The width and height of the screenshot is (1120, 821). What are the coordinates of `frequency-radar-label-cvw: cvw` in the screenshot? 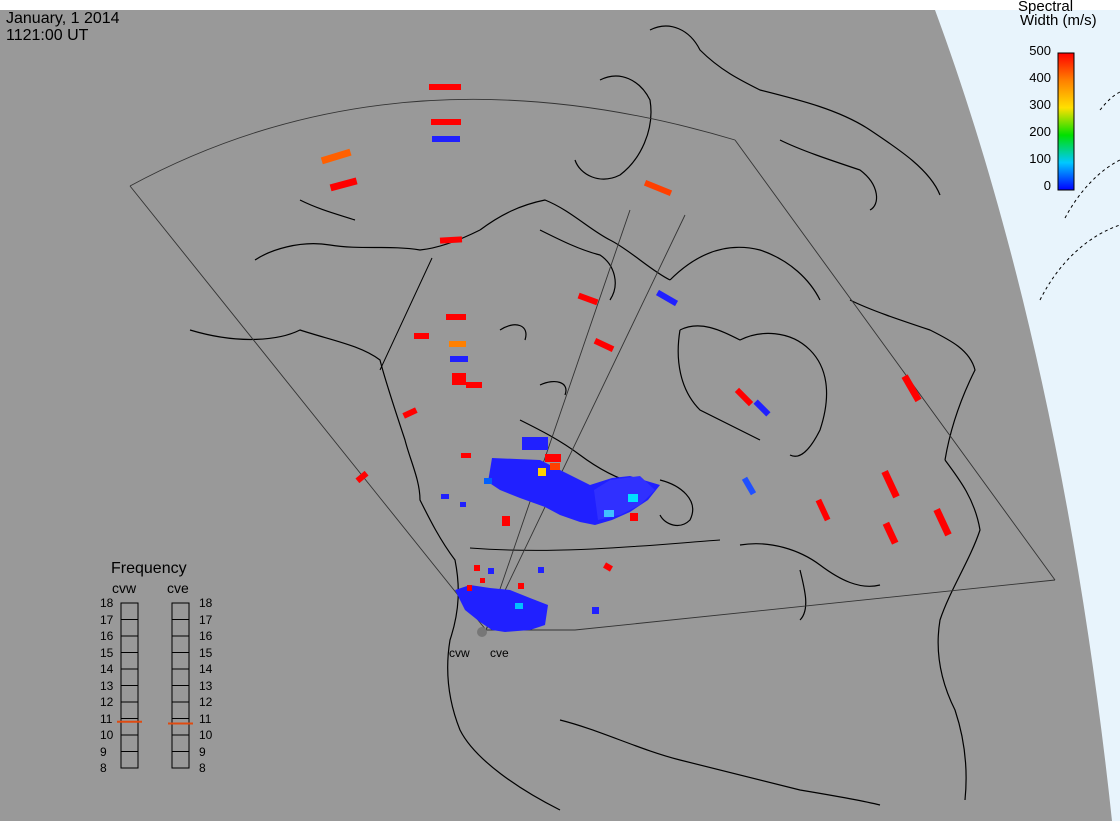 It's located at (124, 588).